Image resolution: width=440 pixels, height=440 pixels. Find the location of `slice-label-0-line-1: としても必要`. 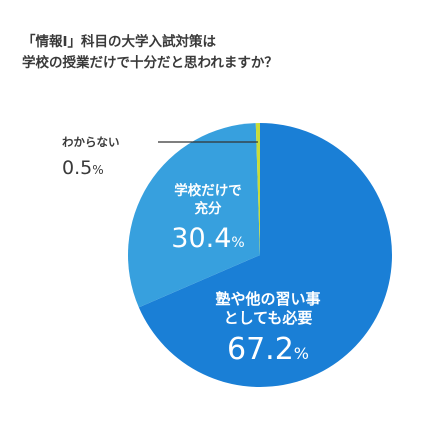

slice-label-0-line-1: としても必要 is located at coordinates (268, 318).